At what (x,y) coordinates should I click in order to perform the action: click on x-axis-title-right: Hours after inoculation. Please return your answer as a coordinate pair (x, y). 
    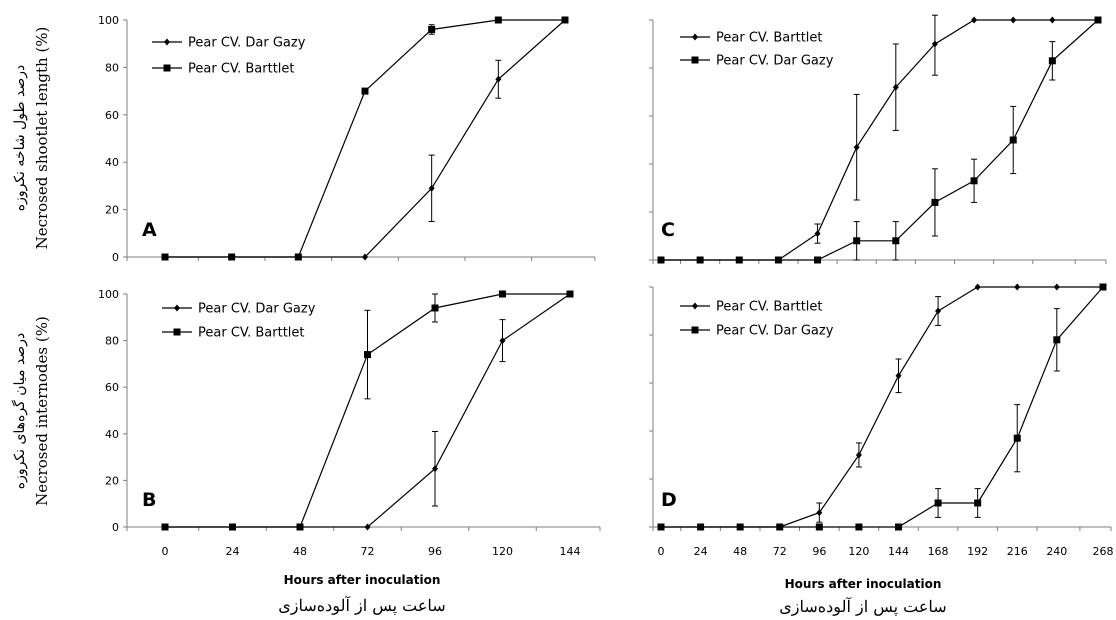
    Looking at the image, I should click on (863, 584).